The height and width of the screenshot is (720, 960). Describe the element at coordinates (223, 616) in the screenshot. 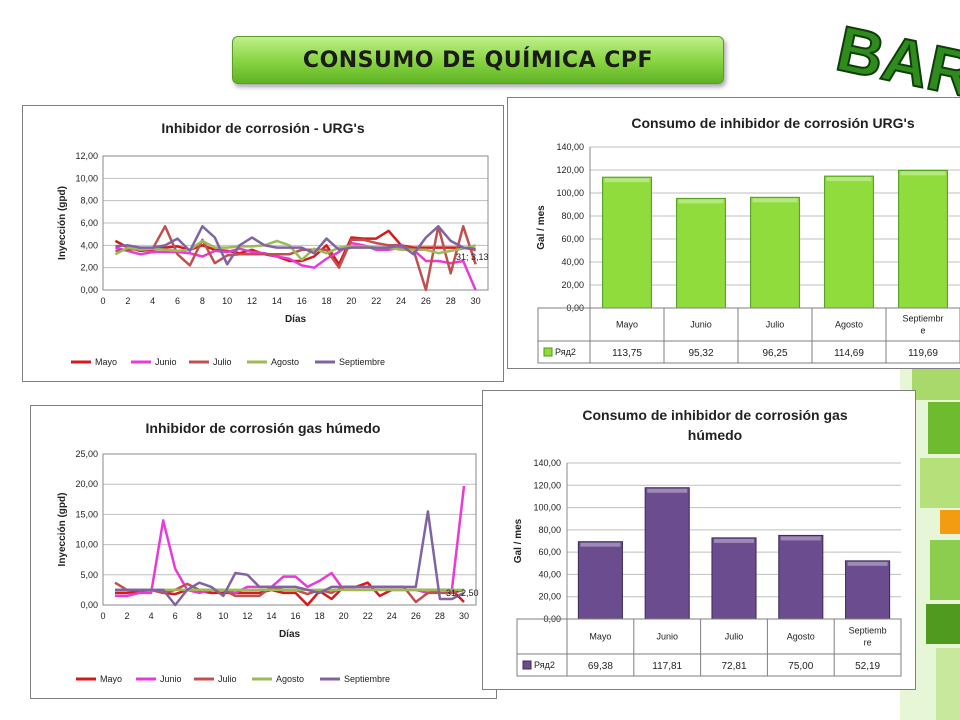

I see `x-tick-label: 10` at that location.